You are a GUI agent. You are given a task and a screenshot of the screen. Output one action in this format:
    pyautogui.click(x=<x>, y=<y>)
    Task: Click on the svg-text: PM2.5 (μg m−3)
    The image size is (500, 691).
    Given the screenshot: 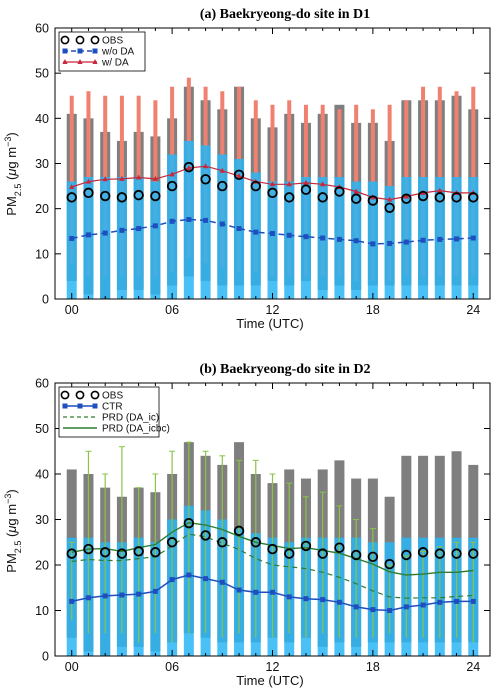 What is the action you would take?
    pyautogui.click(x=13, y=173)
    